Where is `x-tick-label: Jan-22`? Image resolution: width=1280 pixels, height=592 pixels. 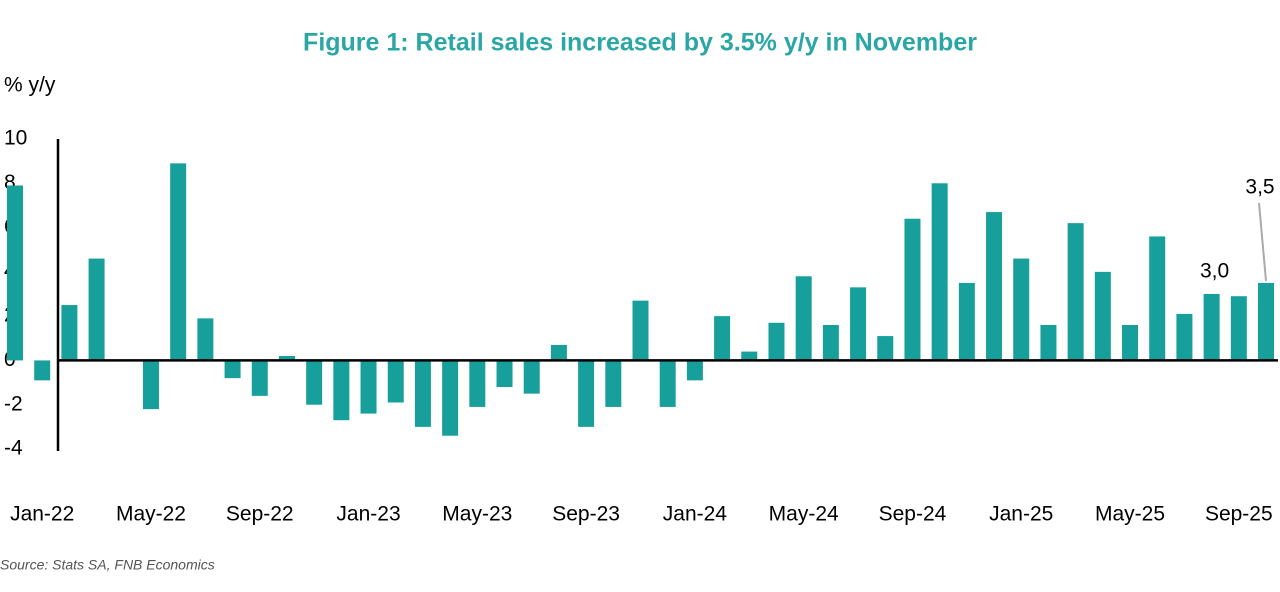
x-tick-label: Jan-22 is located at coordinates (42, 514).